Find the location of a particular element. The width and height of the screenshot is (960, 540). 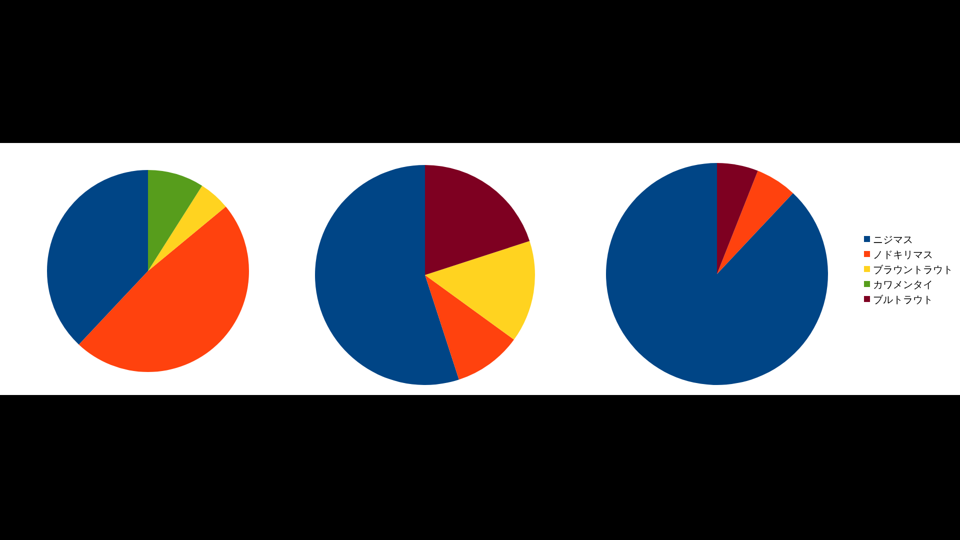

legend-label: ブラウントラウト is located at coordinates (913, 270).